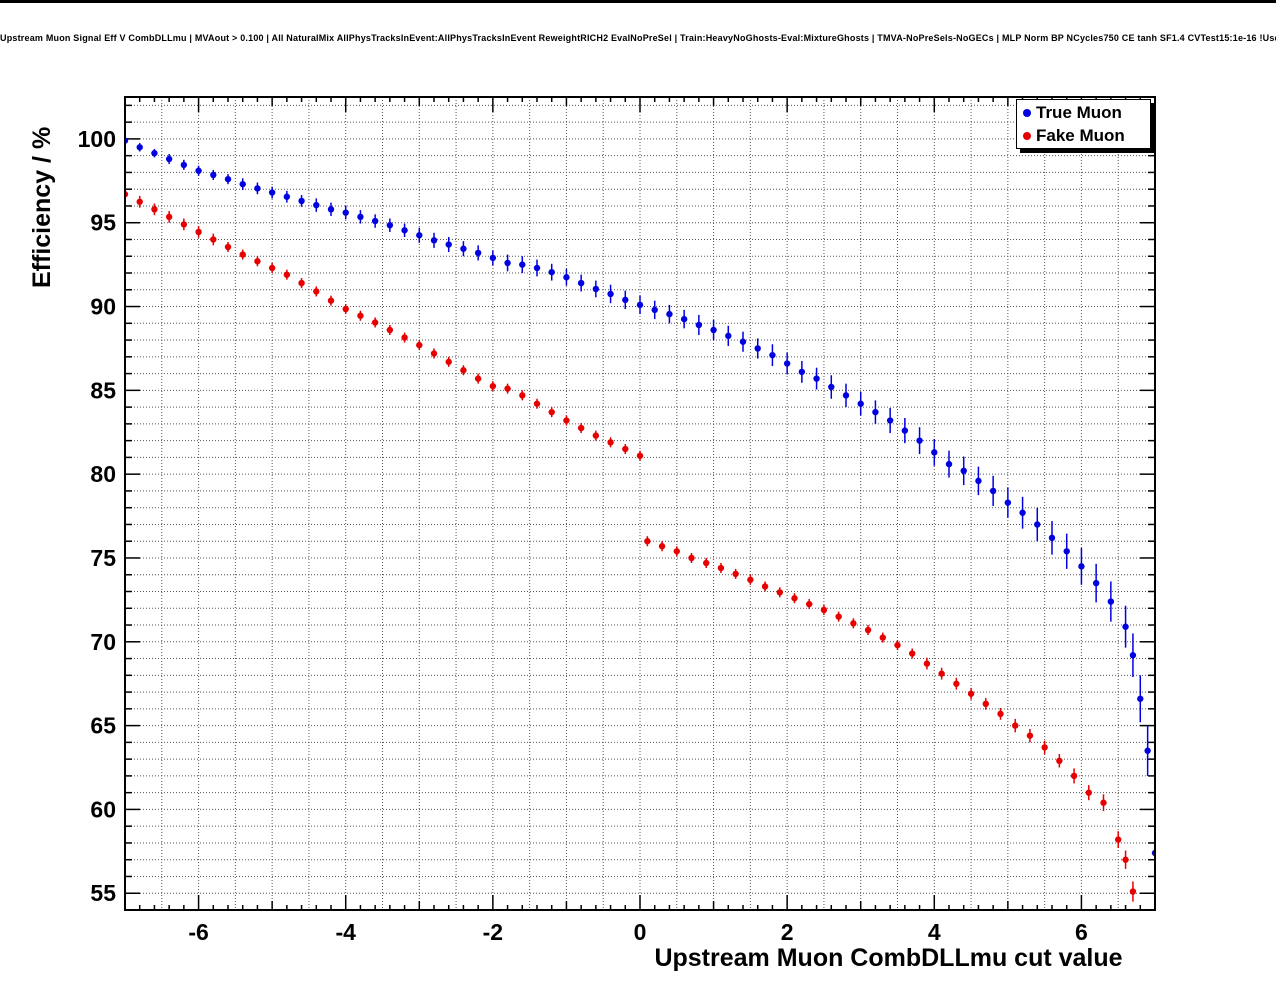  I want to click on x-tick-label: 2, so click(787, 932).